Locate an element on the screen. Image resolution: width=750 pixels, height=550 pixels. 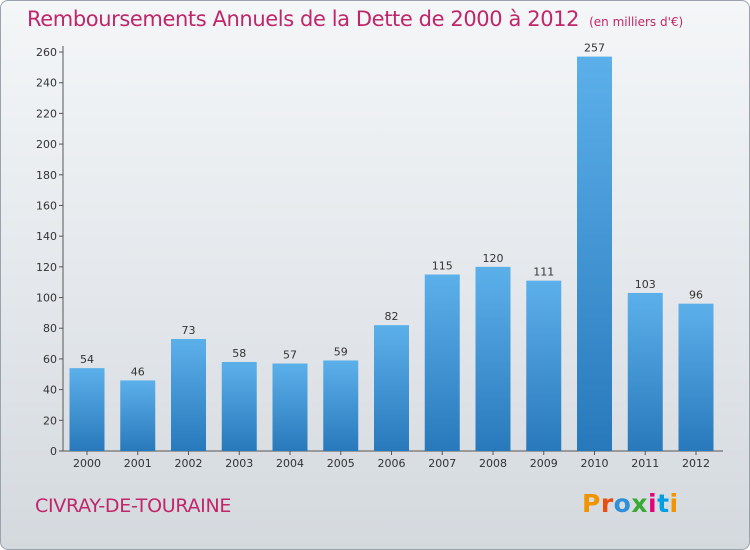
data-label: 111 is located at coordinates (543, 272).